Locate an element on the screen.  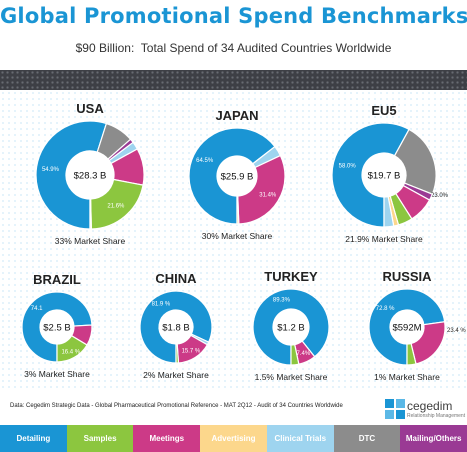
donut-china: 81.9 % 15.7 % $1.8 B CHINA 2% Market Share is located at coordinates (176, 325).